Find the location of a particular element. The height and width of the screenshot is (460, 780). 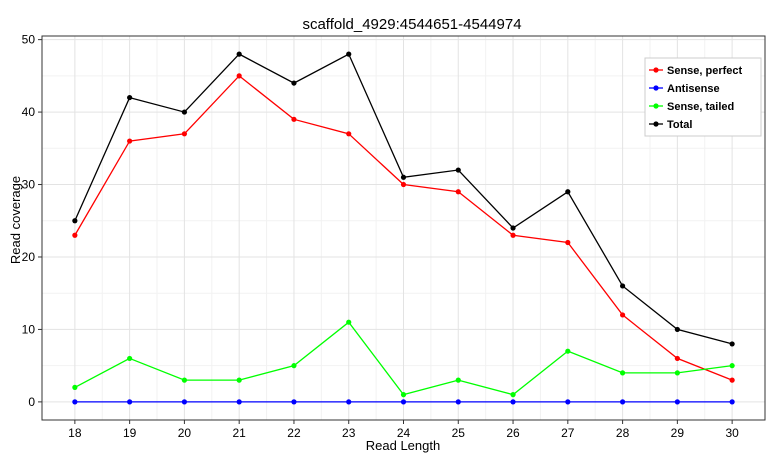

x-tick-label: 20 is located at coordinates (185, 433).